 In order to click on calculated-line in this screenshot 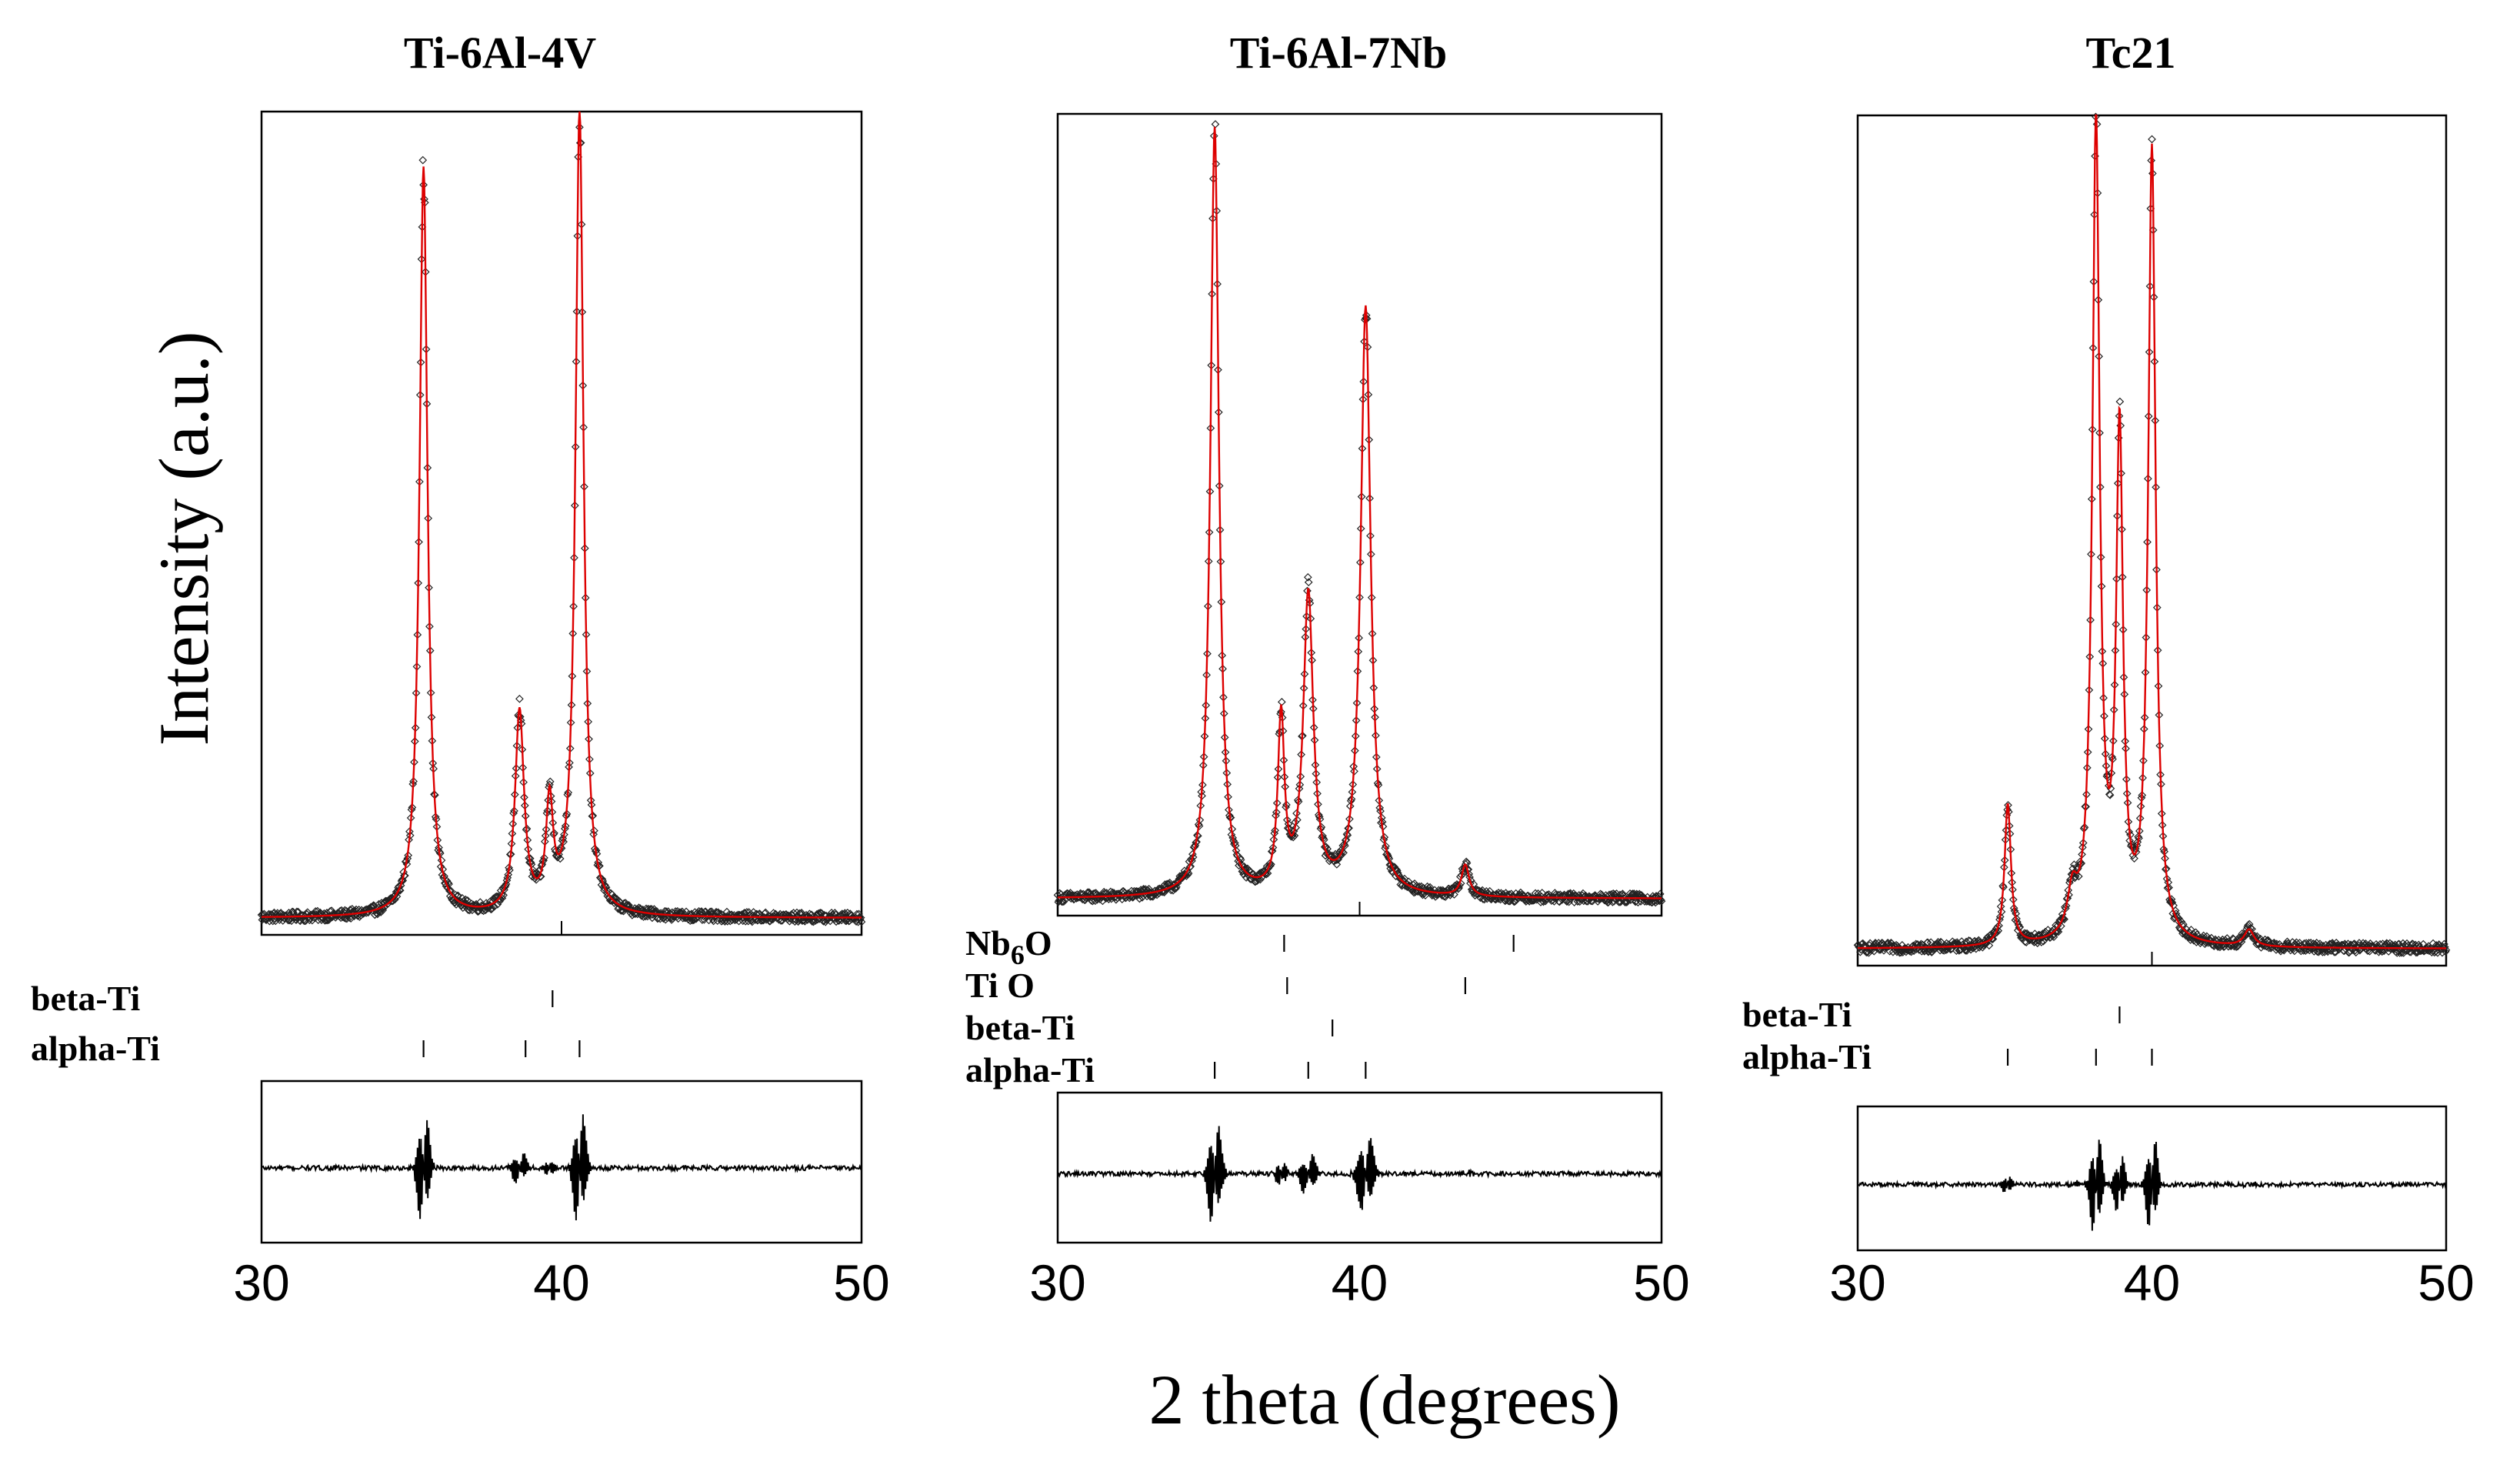, I will do `click(562, 515)`.